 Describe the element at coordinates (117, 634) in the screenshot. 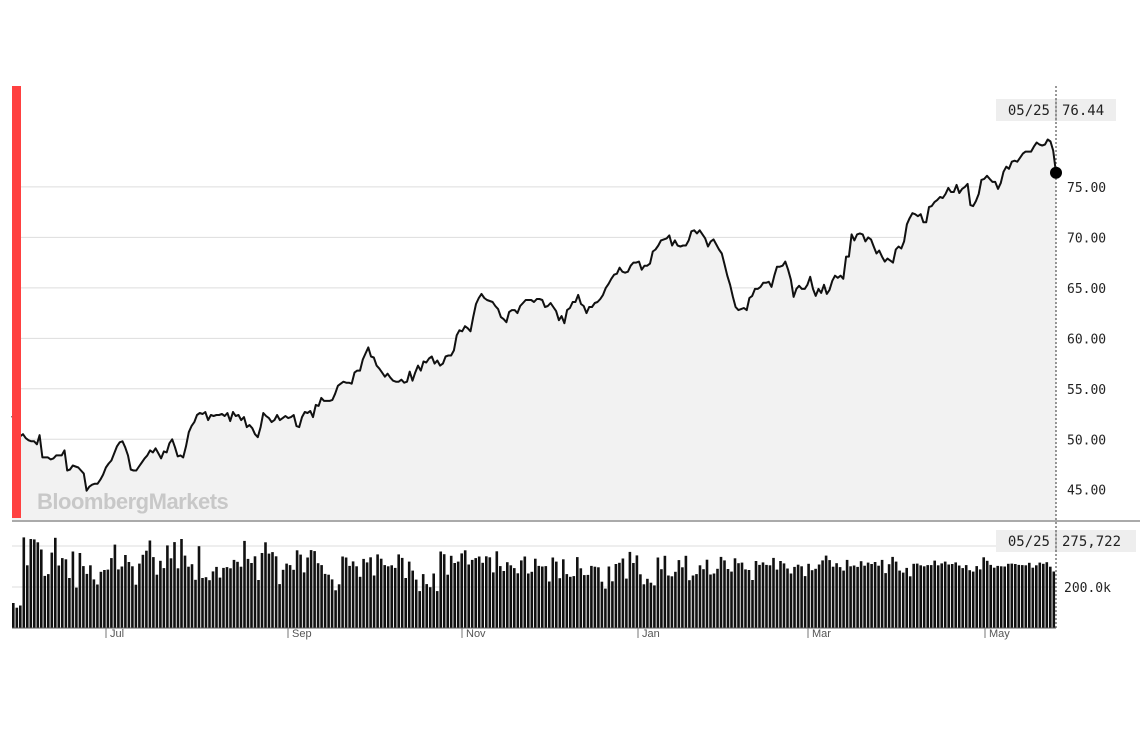

I see `x-tick-label: Jul` at that location.